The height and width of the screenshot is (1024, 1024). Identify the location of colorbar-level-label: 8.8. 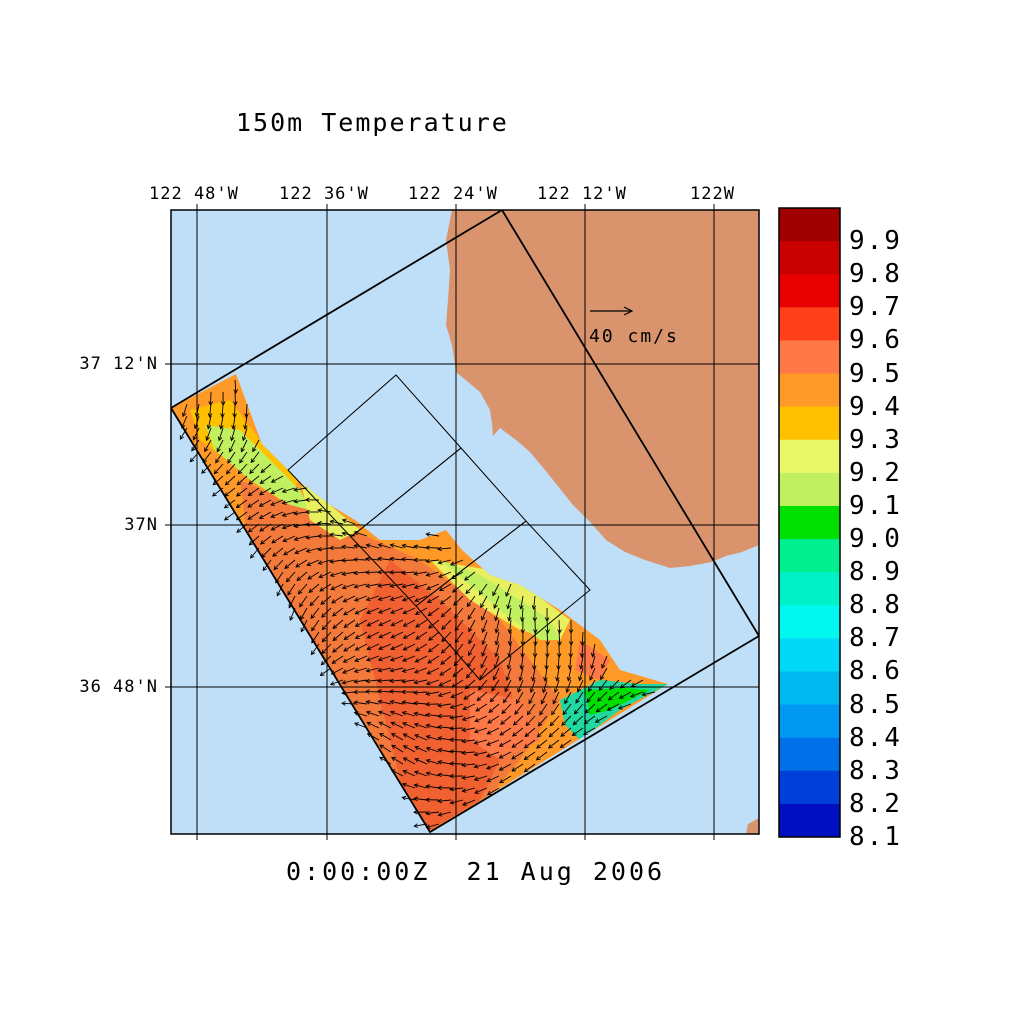
(875, 605).